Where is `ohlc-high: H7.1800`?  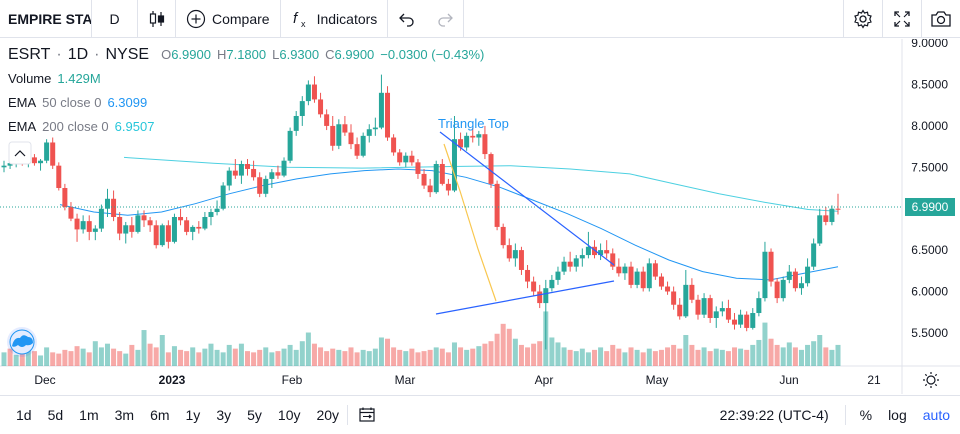 ohlc-high: H7.1800 is located at coordinates (241, 54).